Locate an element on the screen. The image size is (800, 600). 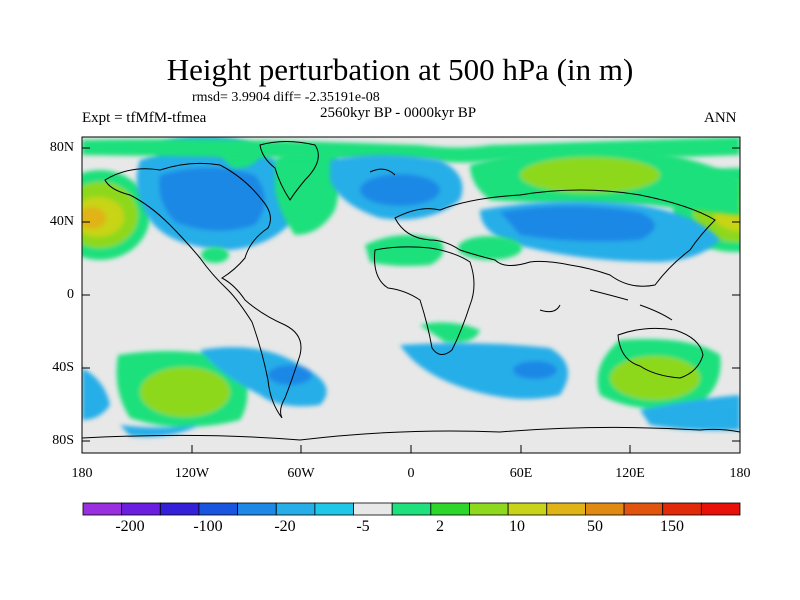
africa-coastline is located at coordinates (424, 300).